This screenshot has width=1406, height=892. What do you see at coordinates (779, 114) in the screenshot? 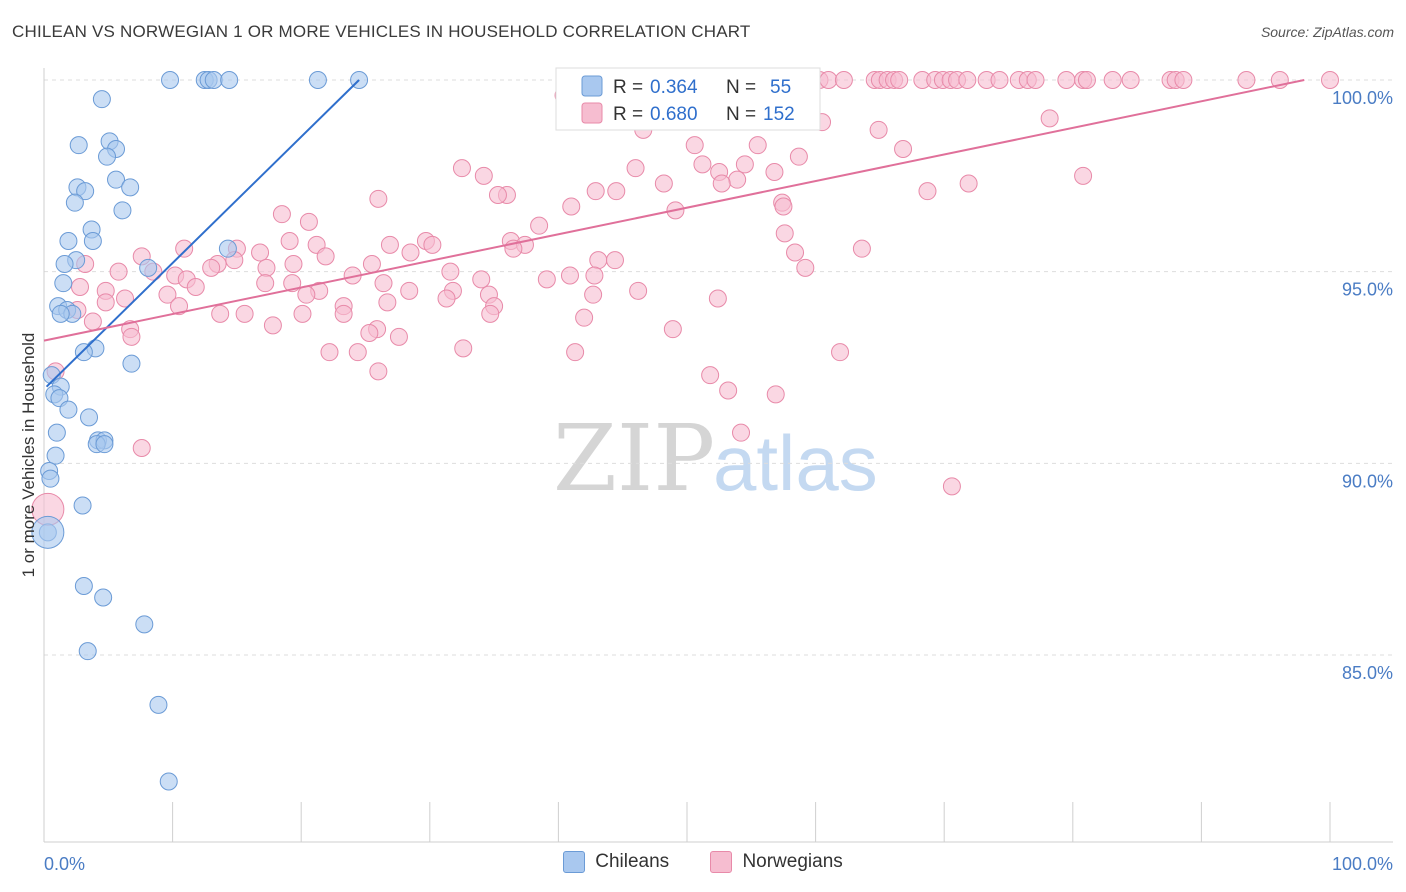
I see `stats-n-value-norwegians: 152` at bounding box center [779, 114].